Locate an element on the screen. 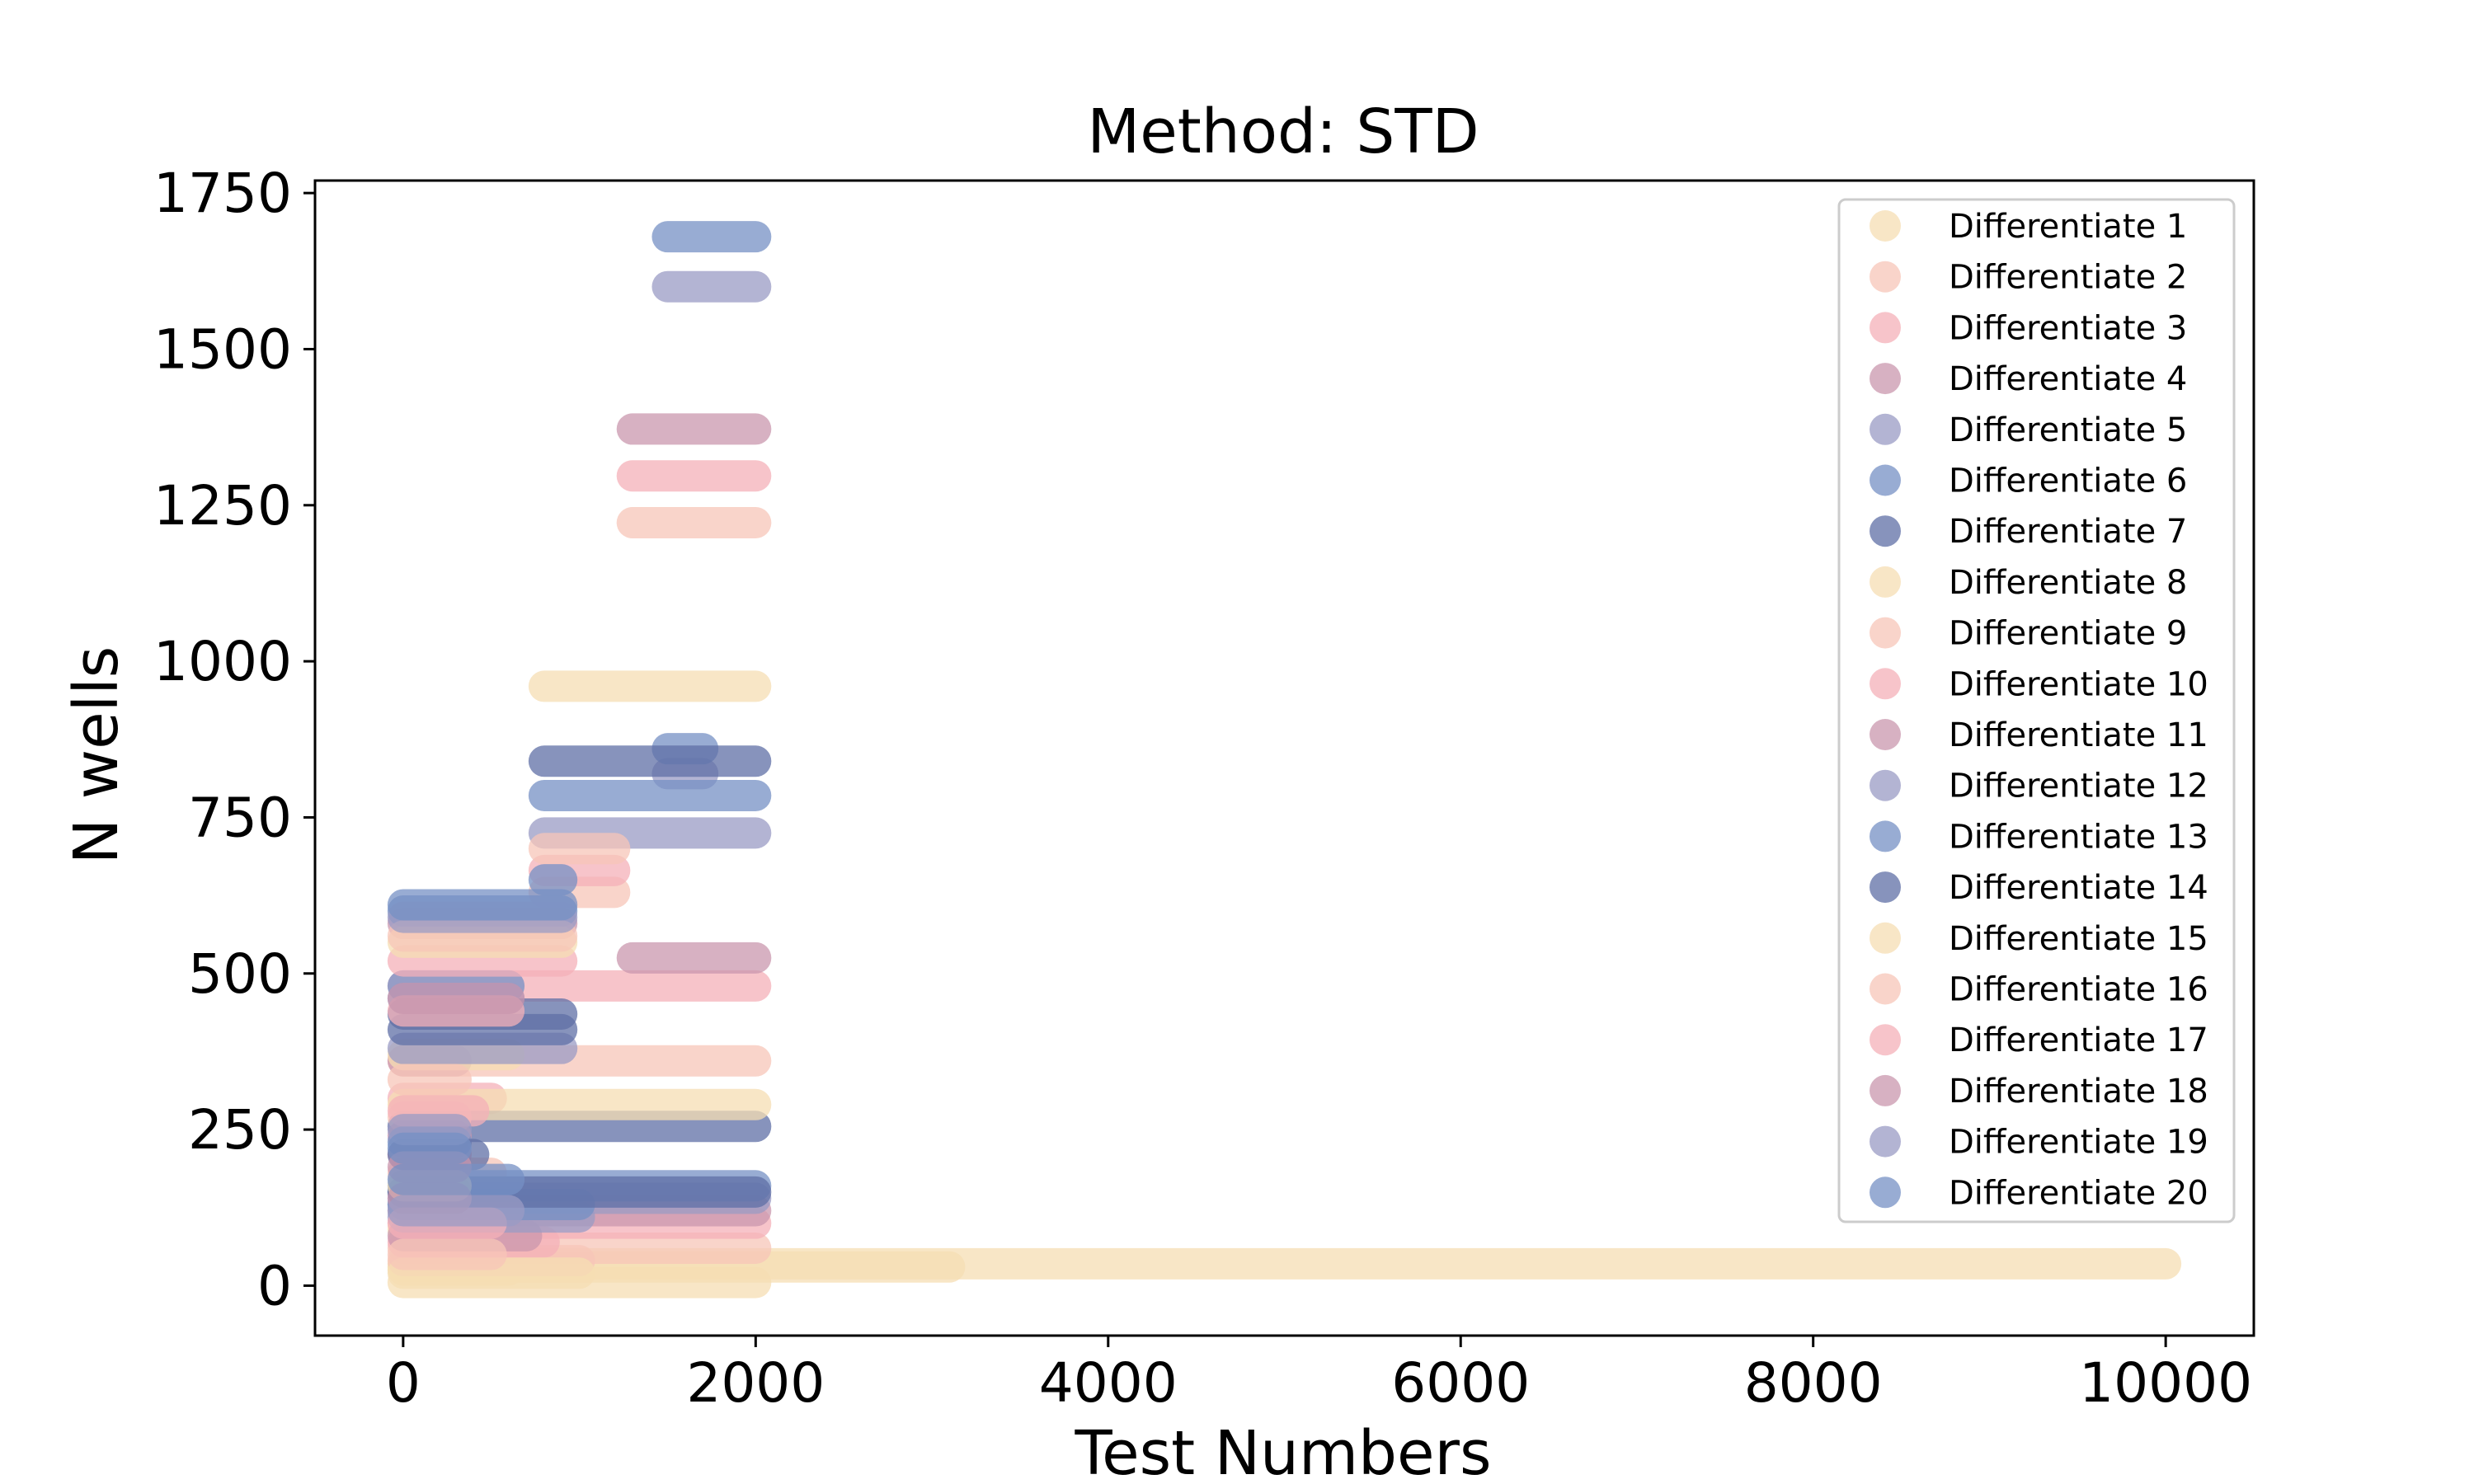 This screenshot has height=1484, width=2474. legend-label: Differentiate 1 is located at coordinates (2068, 227).